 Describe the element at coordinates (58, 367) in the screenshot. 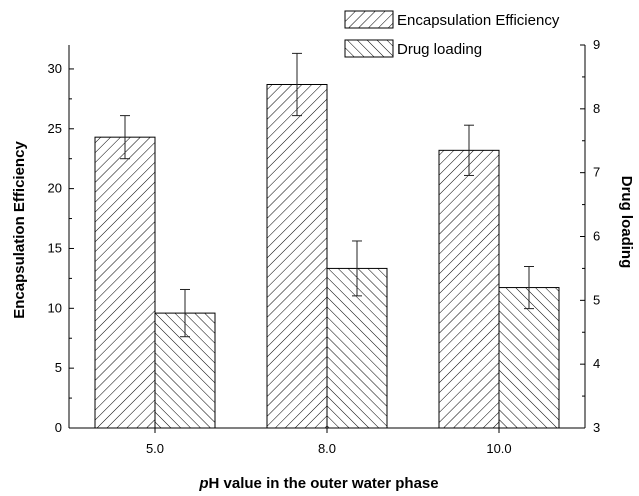

I see `y-left-tick-label: 5` at that location.